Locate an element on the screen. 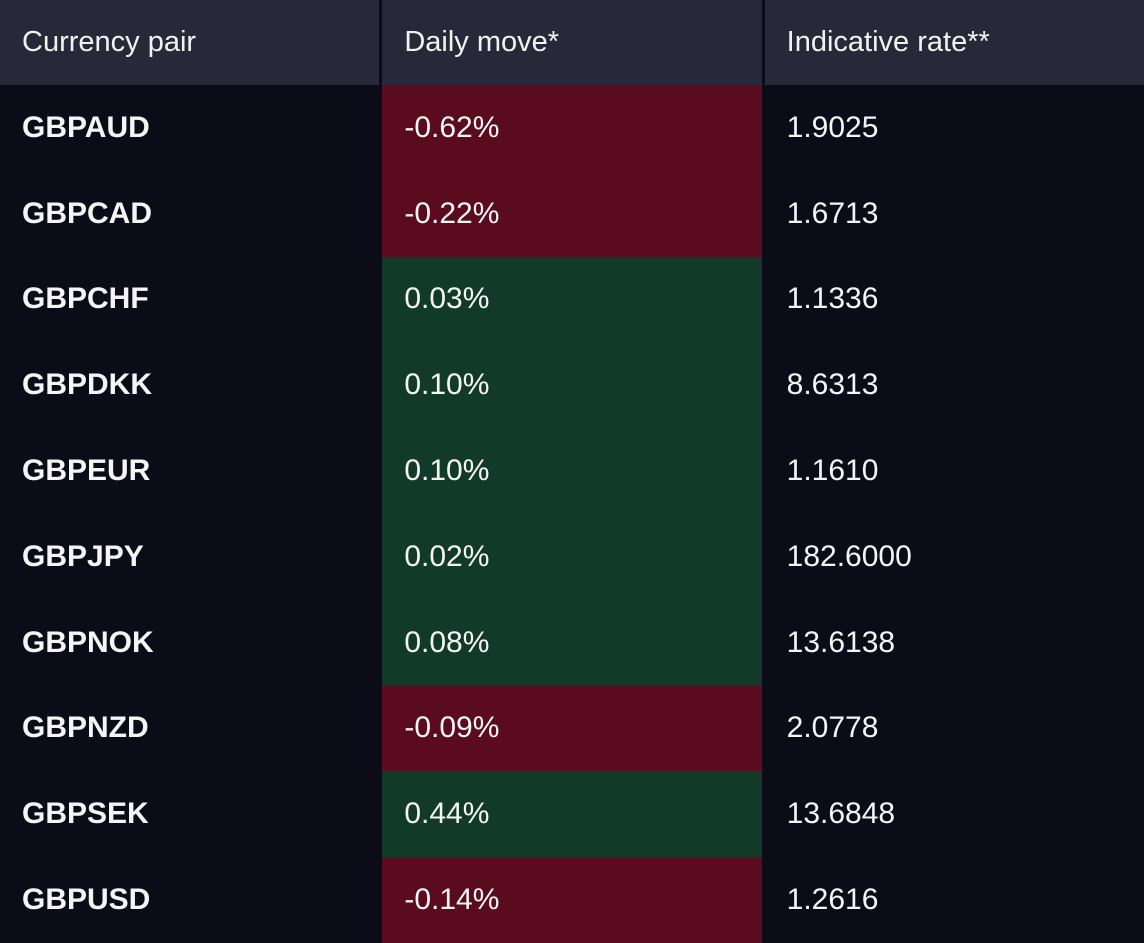 The height and width of the screenshot is (943, 1144). currency-pair-cell: GBPCAD is located at coordinates (87, 213).